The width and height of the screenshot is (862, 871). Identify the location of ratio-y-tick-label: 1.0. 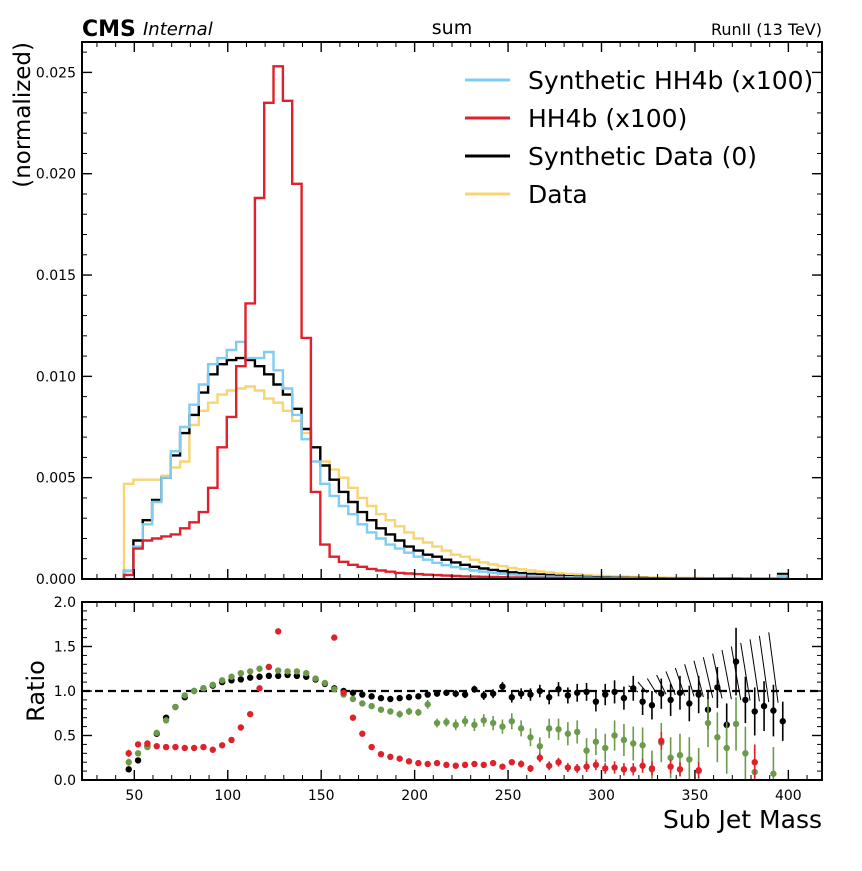
(65, 692).